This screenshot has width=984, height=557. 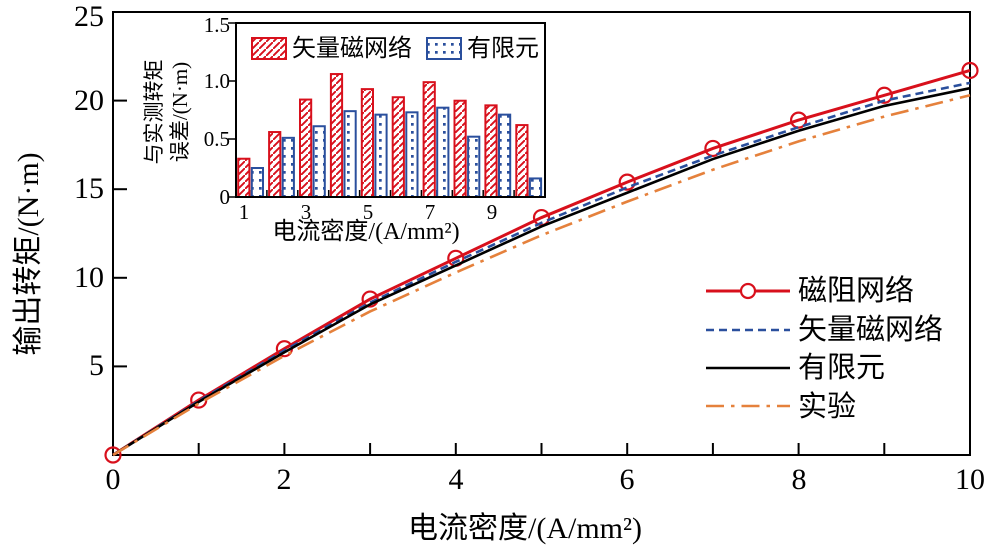 What do you see at coordinates (113, 479) in the screenshot?
I see `main-x-tick-0: 0` at bounding box center [113, 479].